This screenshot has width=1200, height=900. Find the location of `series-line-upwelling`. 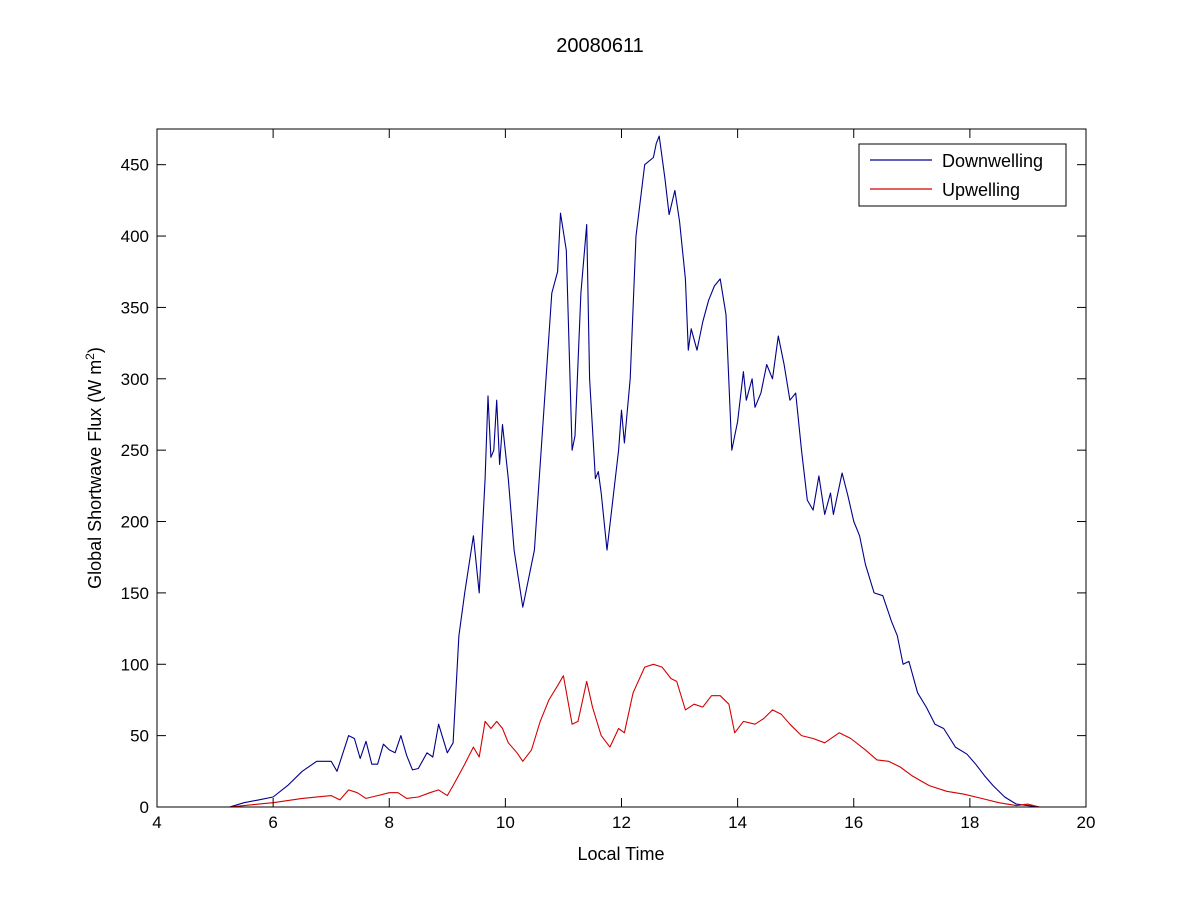

series-line-upwelling is located at coordinates (634, 735).